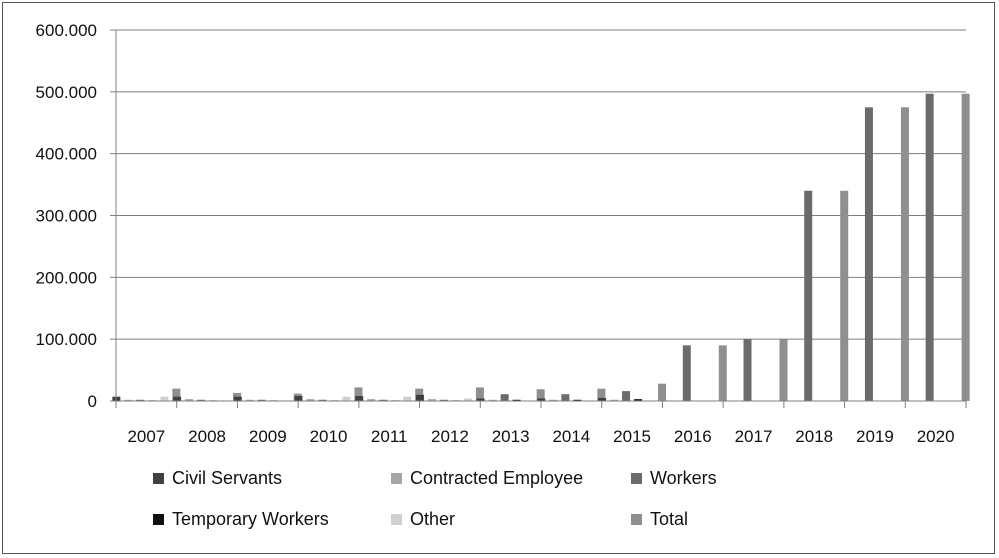 This screenshot has height=558, width=999. I want to click on legend-label: Civil Servants, so click(227, 478).